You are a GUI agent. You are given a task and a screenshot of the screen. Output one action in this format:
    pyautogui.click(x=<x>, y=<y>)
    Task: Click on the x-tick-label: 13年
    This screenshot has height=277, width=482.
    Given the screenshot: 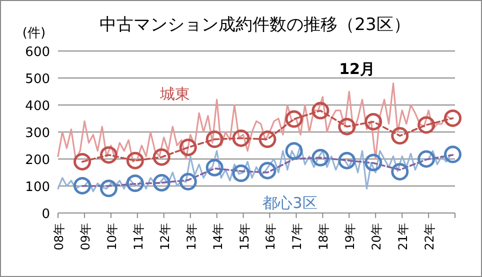 What is the action you would take?
    pyautogui.click(x=191, y=236)
    